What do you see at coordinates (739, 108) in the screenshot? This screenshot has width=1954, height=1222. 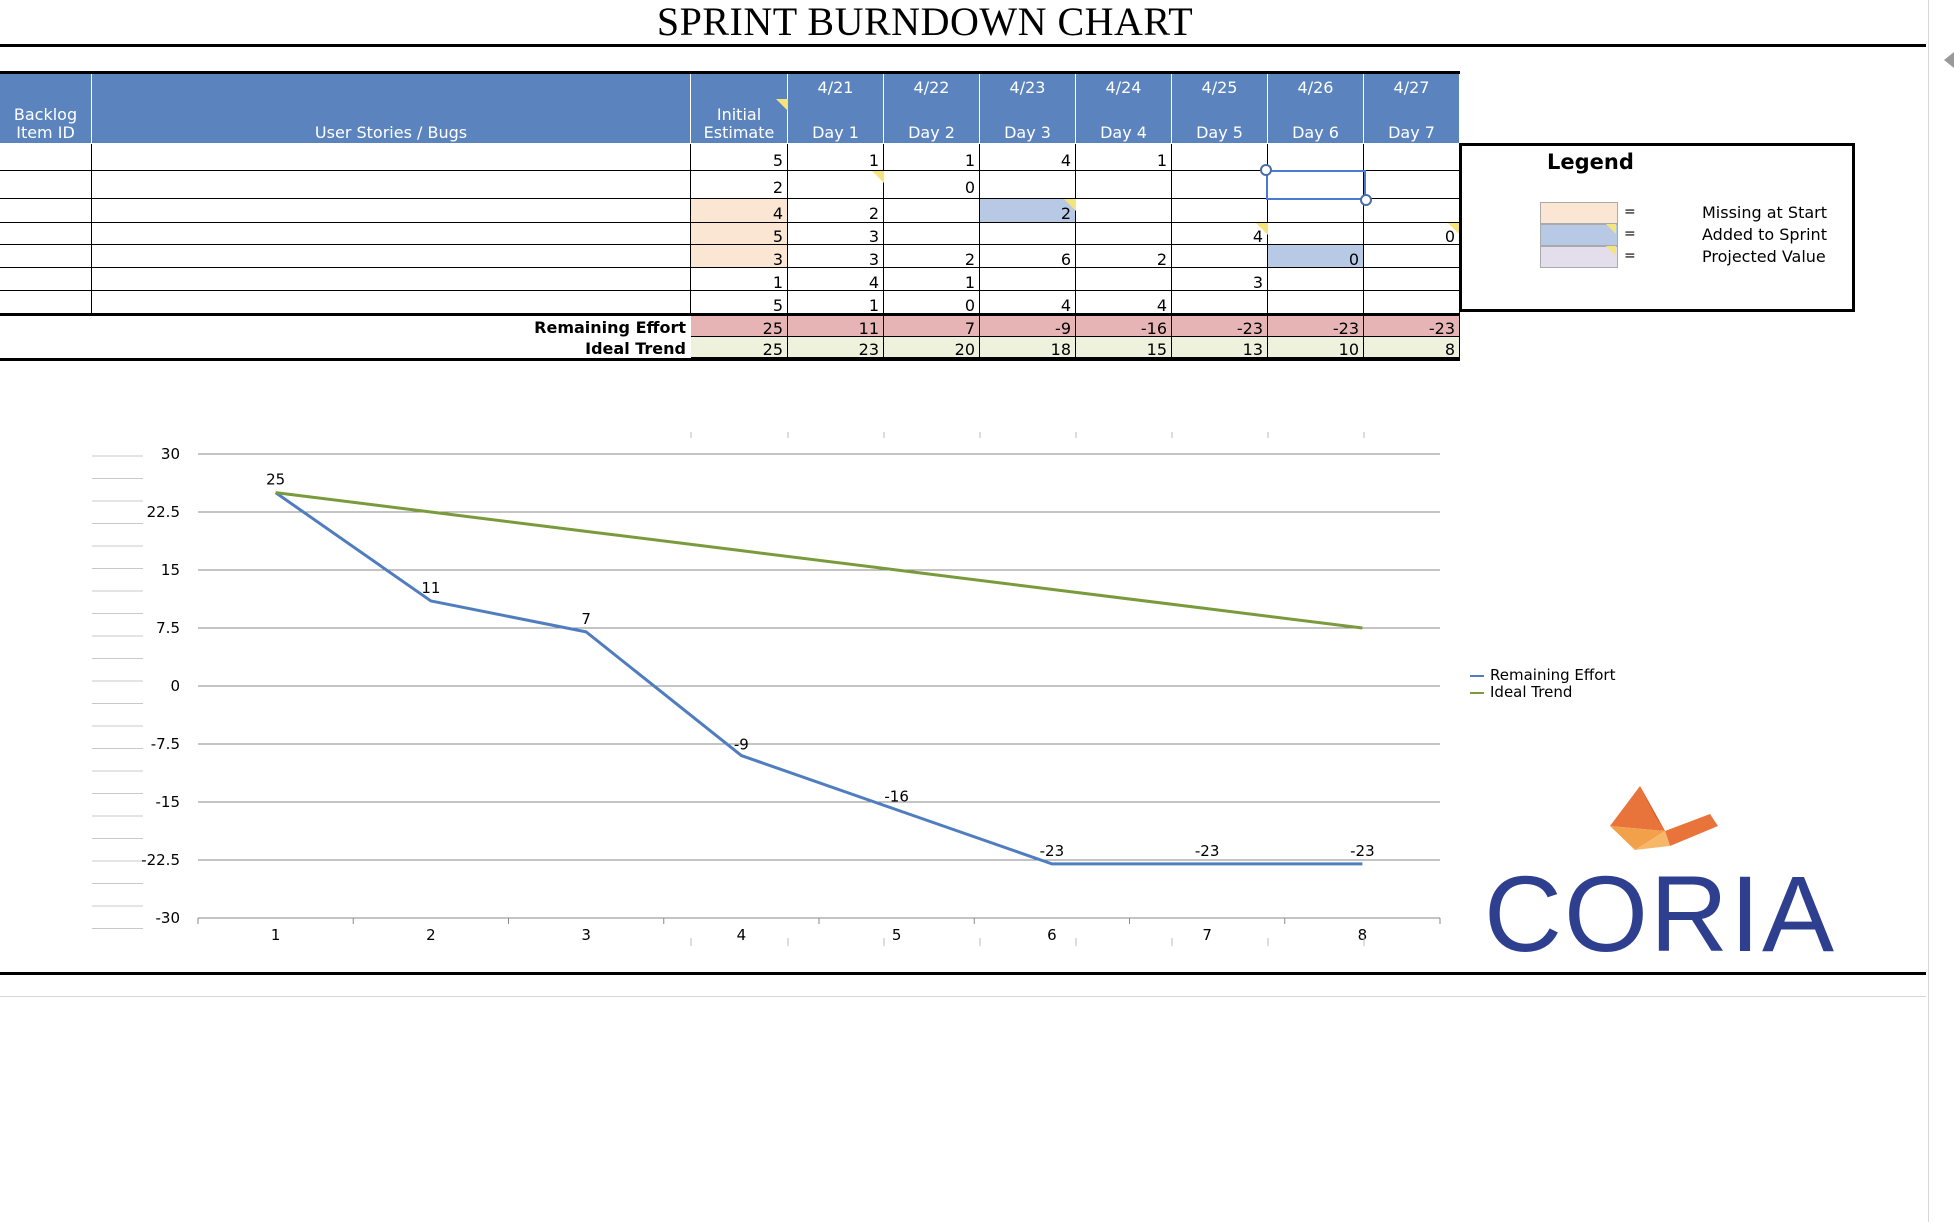 I see `header-initial-estimate: Initial Estimate` at bounding box center [739, 108].